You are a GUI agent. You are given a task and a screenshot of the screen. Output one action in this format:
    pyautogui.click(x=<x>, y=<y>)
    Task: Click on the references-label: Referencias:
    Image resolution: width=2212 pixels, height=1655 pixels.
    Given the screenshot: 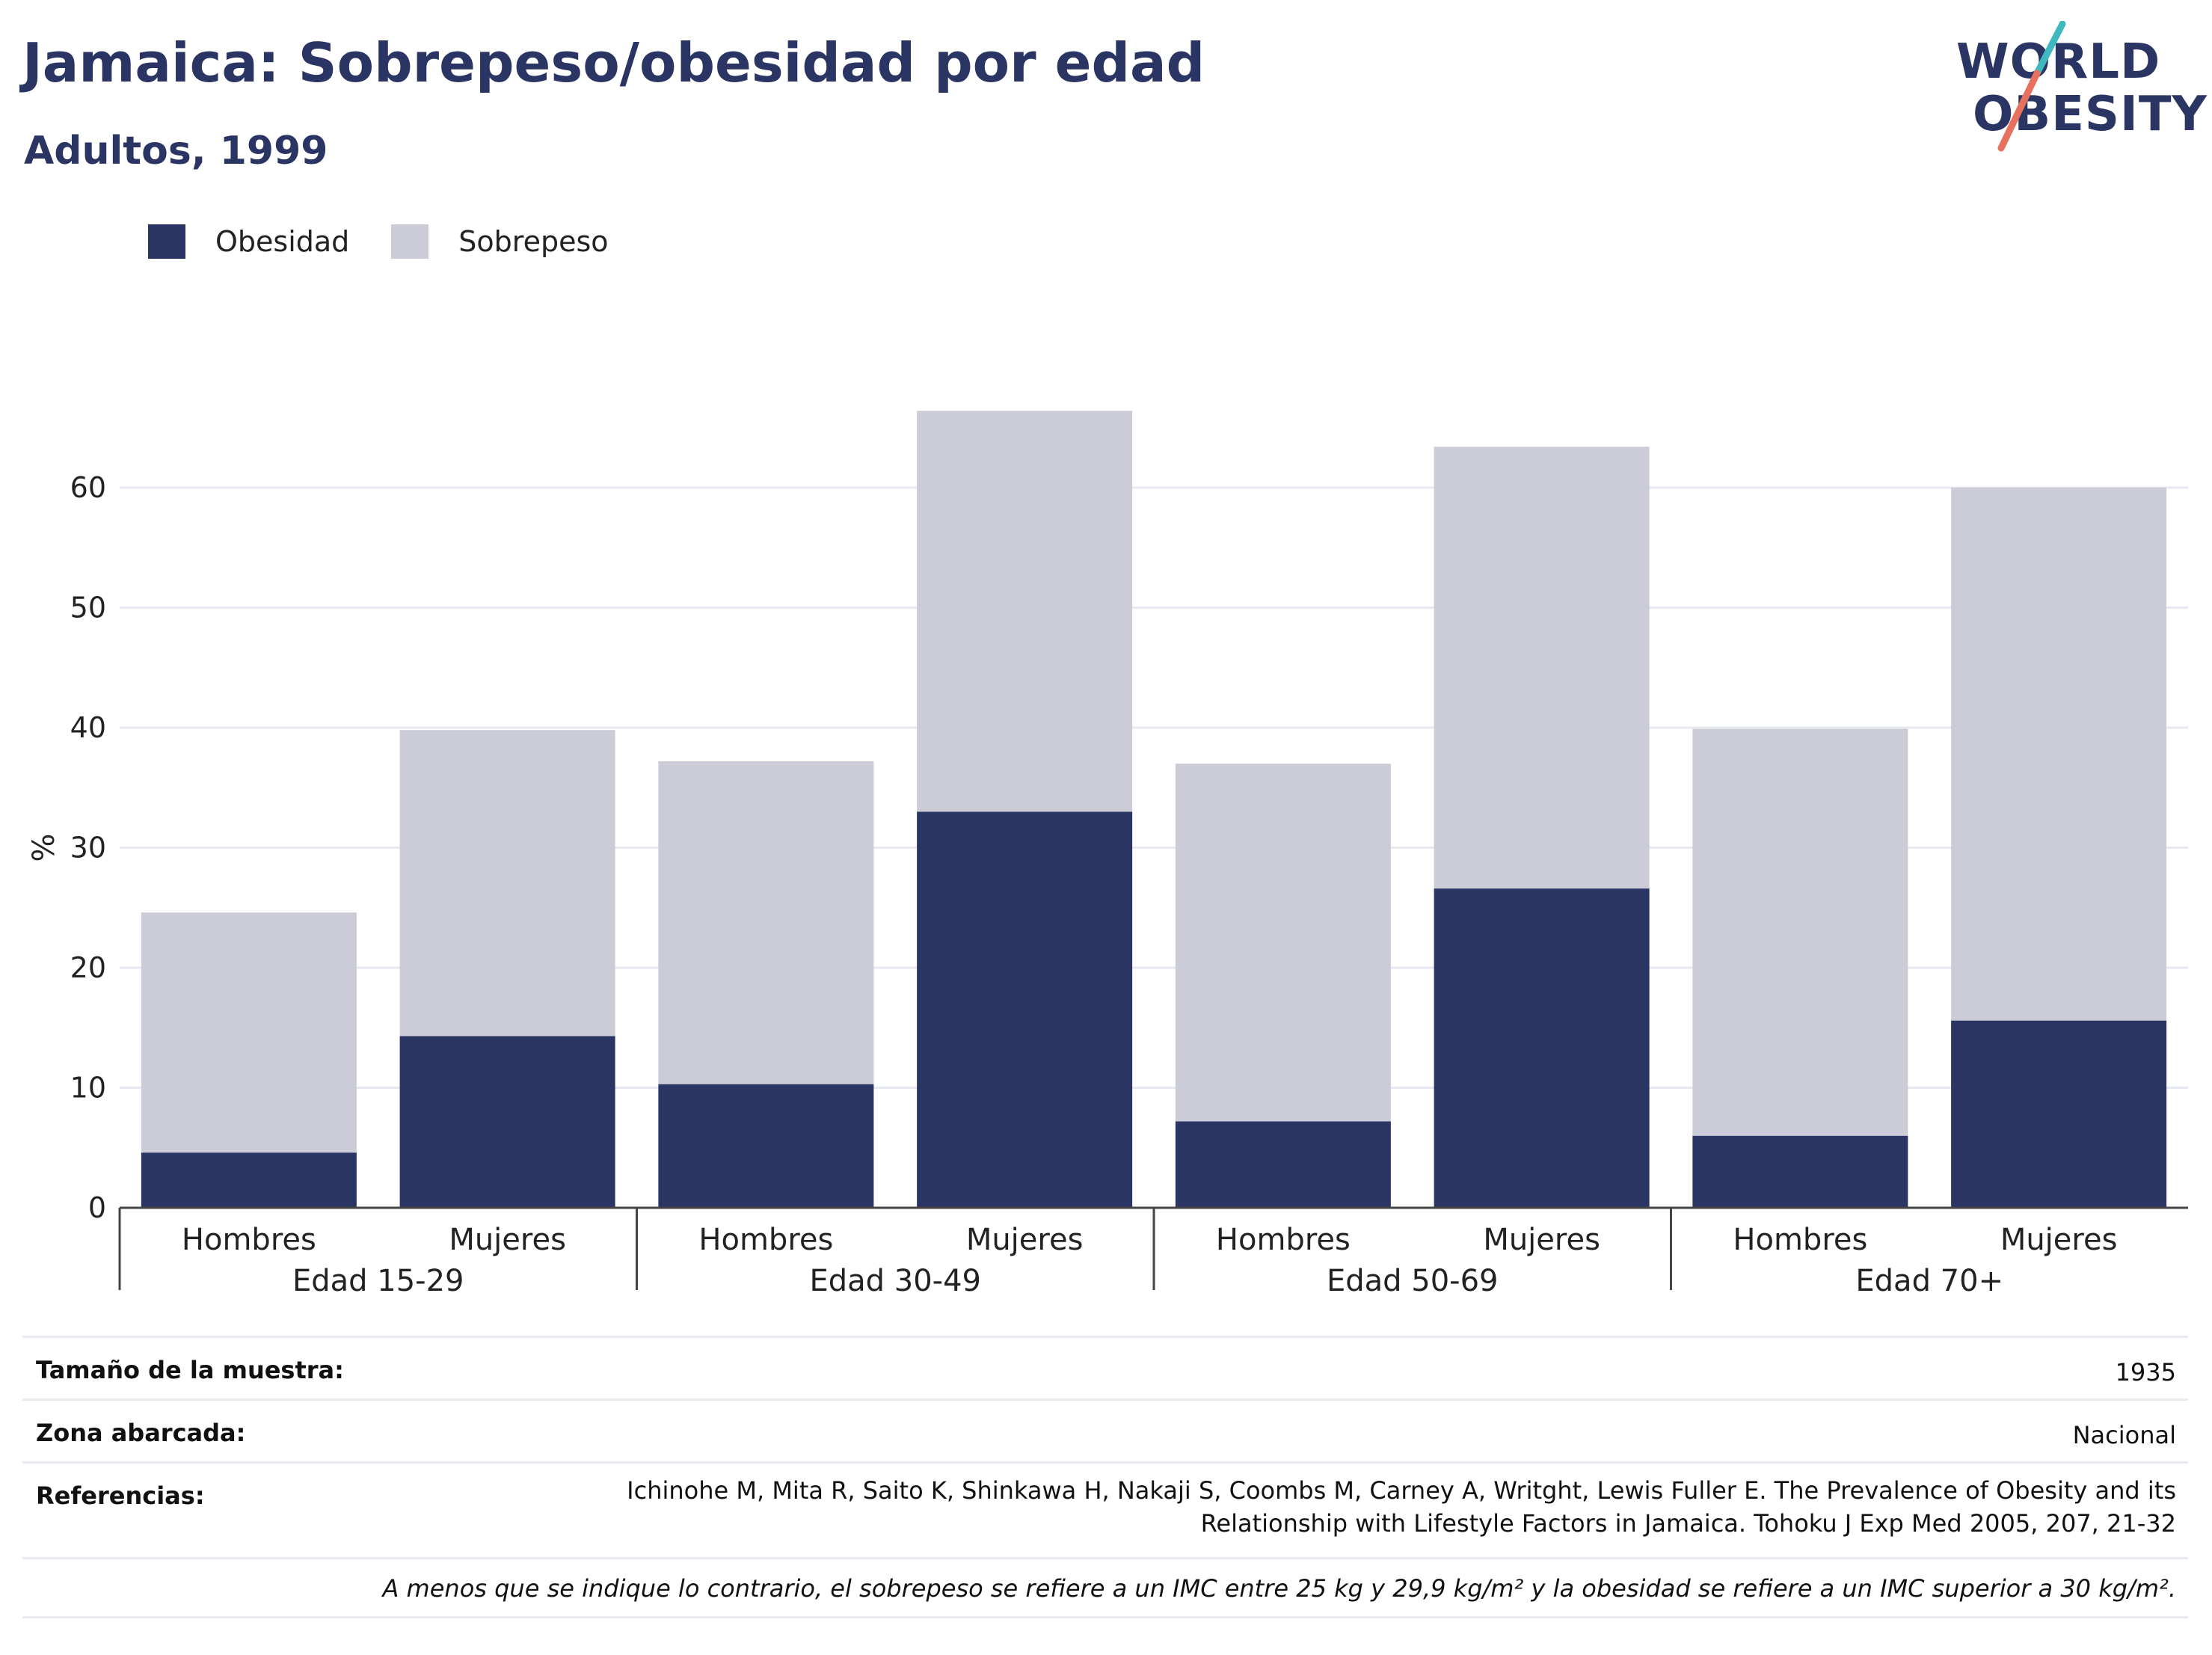 What is the action you would take?
    pyautogui.click(x=120, y=1495)
    